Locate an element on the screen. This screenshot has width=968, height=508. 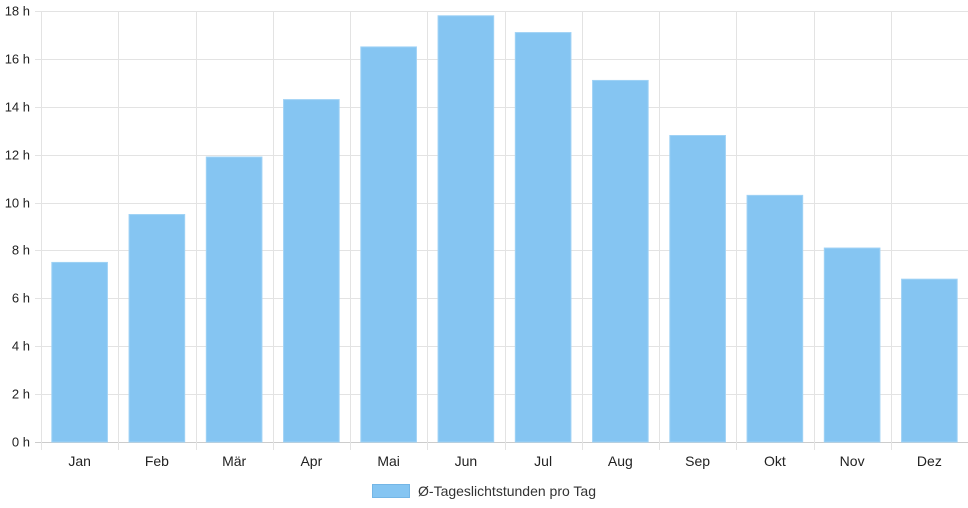
legend-swatch is located at coordinates (391, 491).